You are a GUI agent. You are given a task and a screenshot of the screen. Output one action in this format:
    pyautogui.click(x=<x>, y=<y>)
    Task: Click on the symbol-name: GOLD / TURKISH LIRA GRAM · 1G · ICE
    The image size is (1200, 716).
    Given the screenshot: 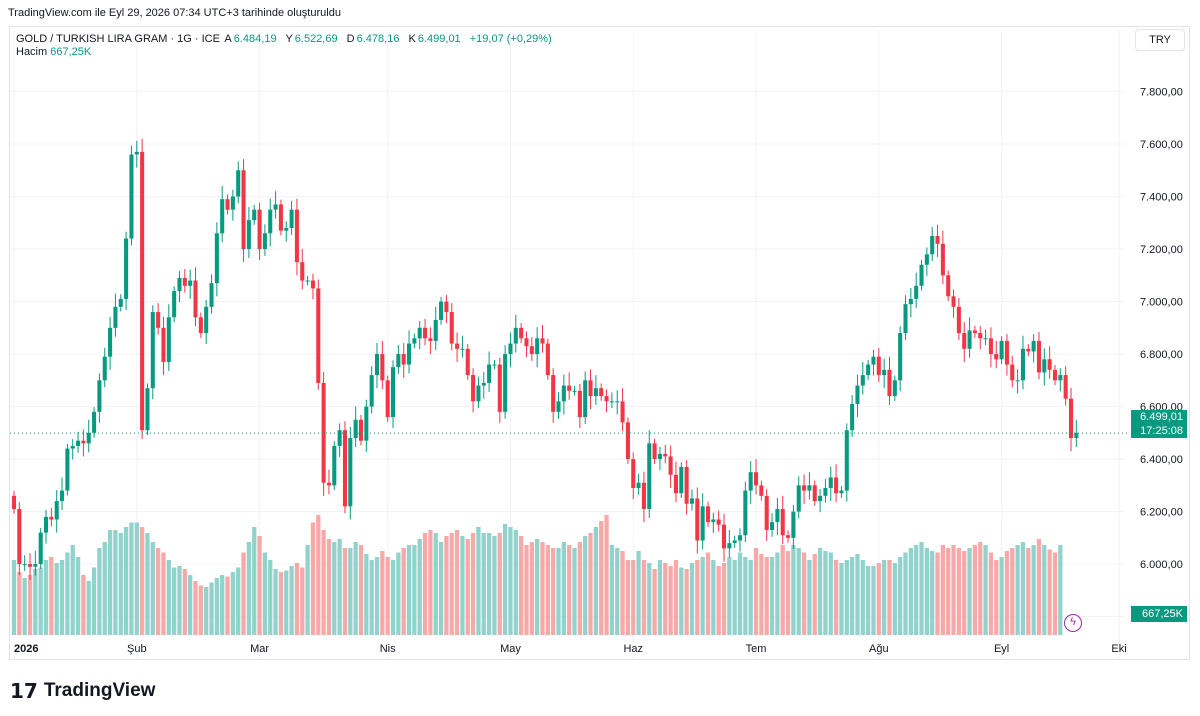 What is the action you would take?
    pyautogui.click(x=118, y=39)
    